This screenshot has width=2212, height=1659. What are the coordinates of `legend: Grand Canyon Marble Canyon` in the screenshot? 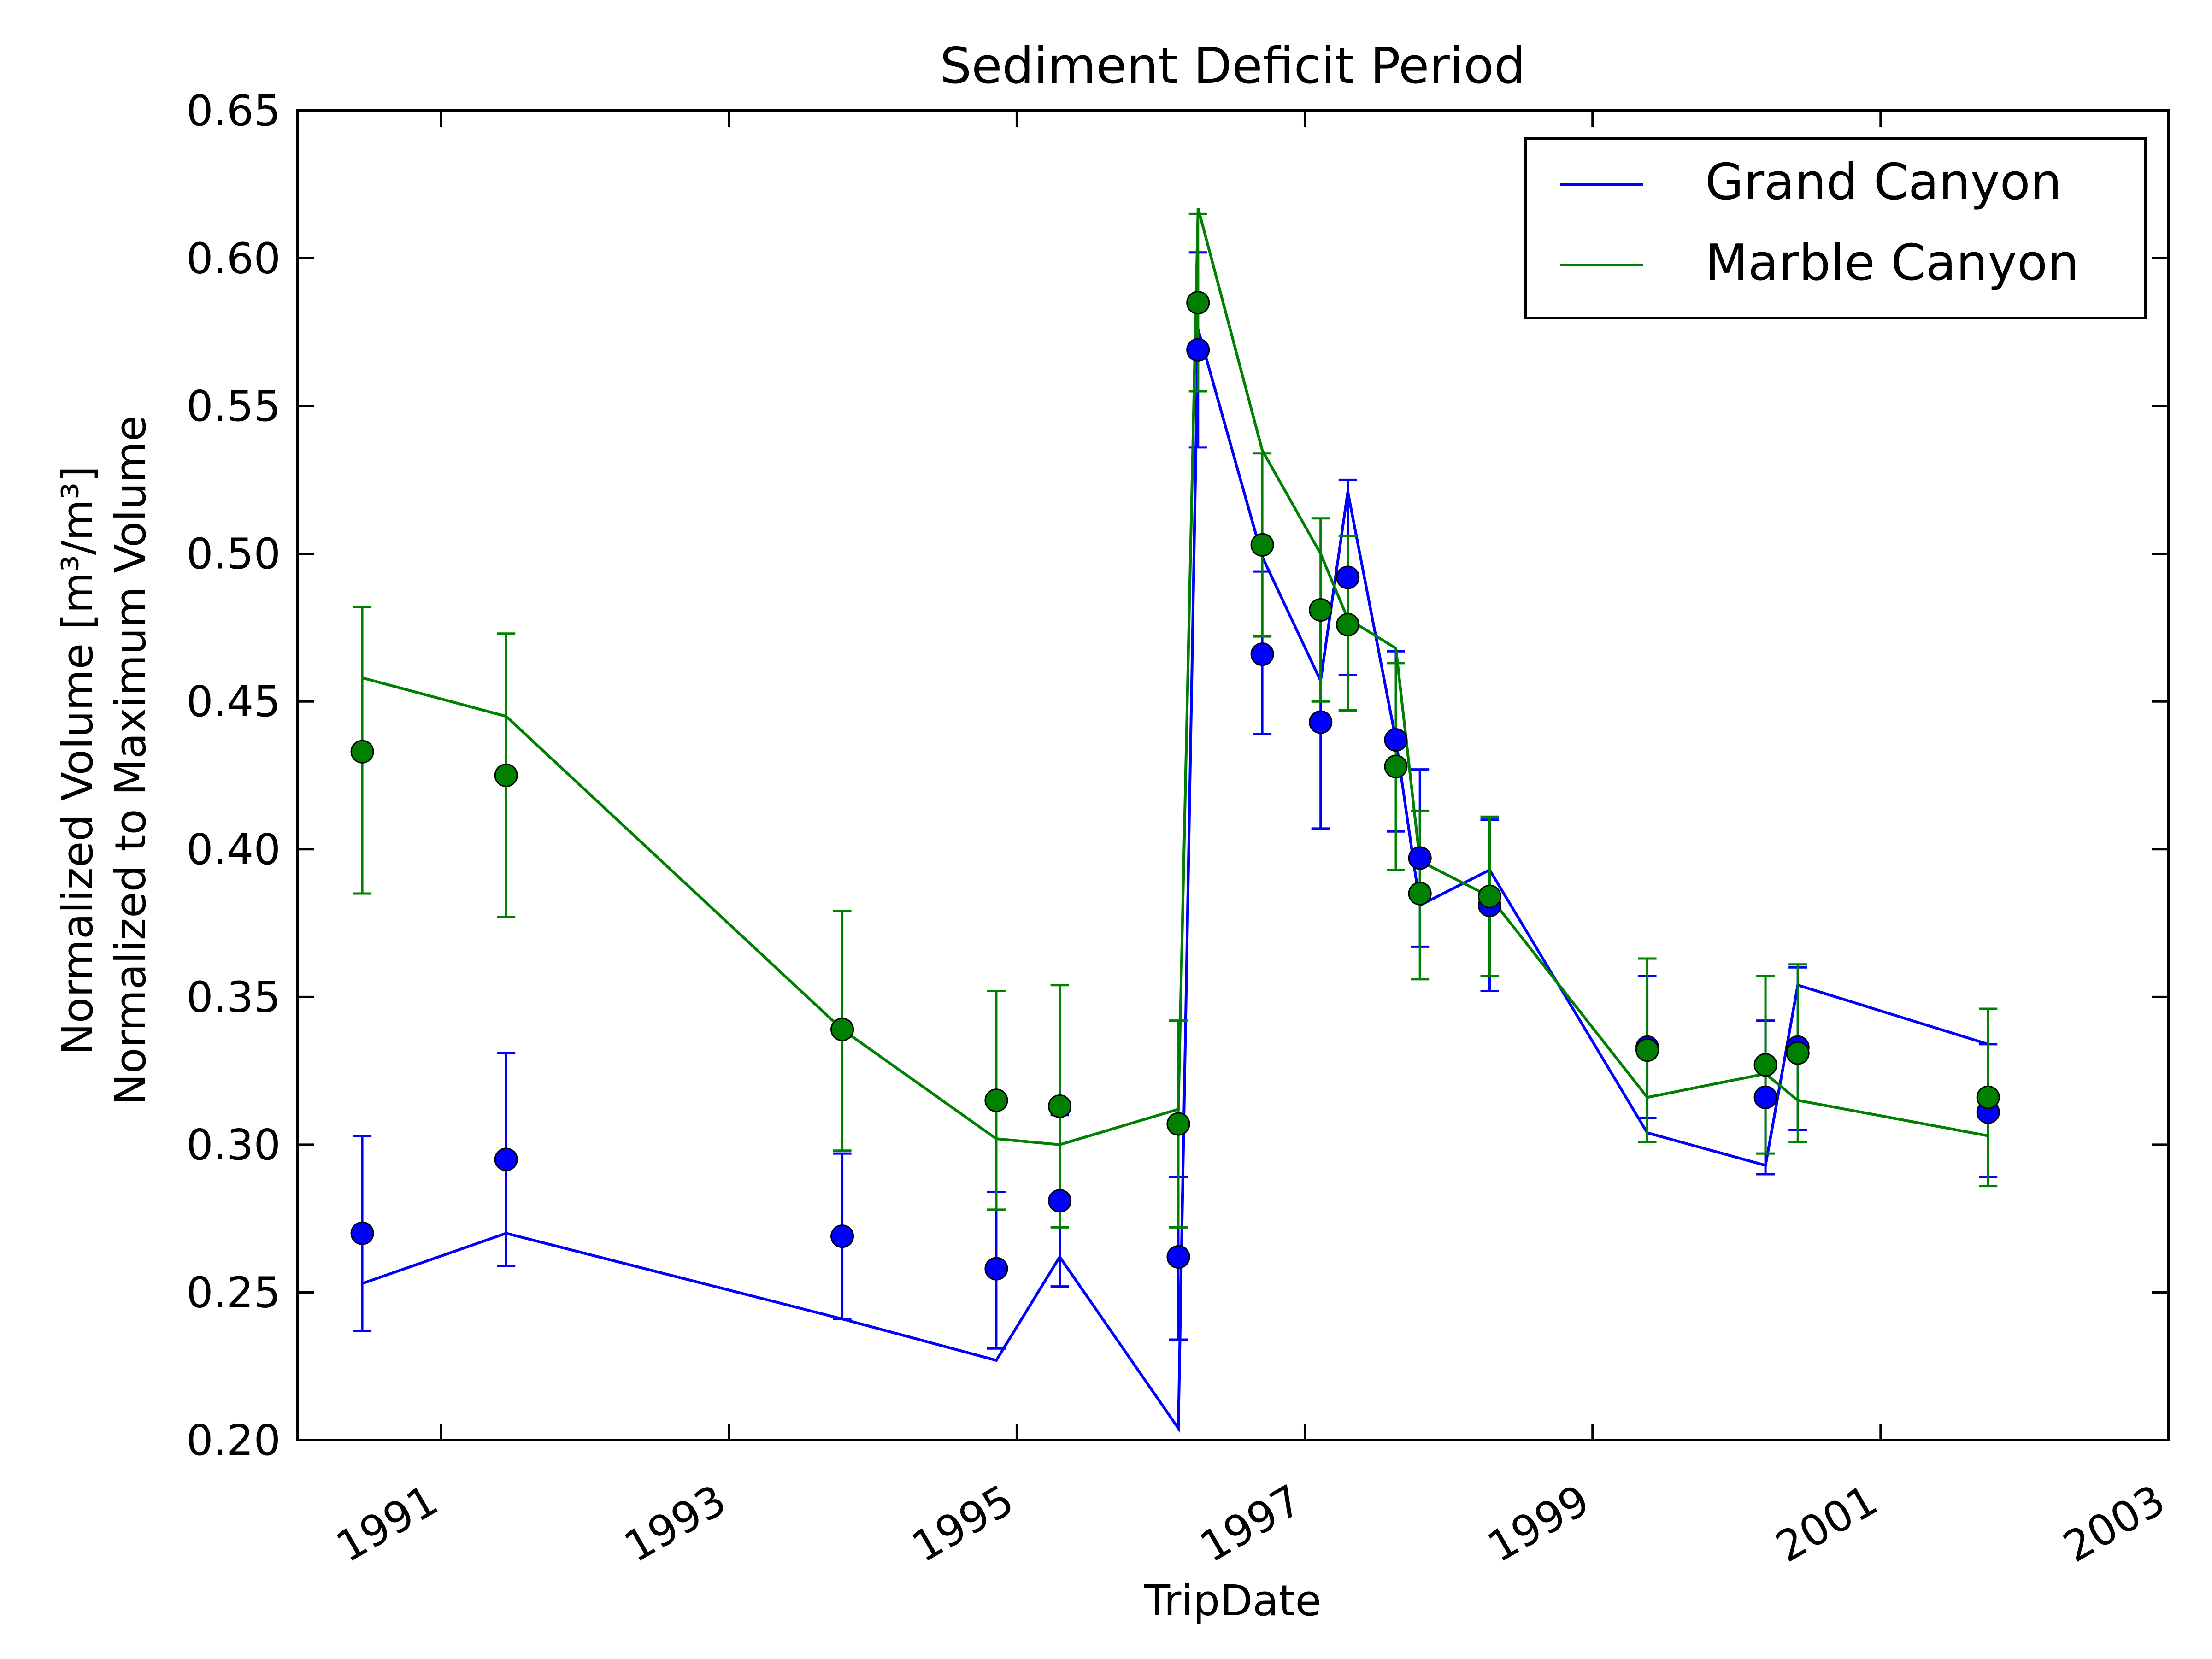 It's located at (1835, 228).